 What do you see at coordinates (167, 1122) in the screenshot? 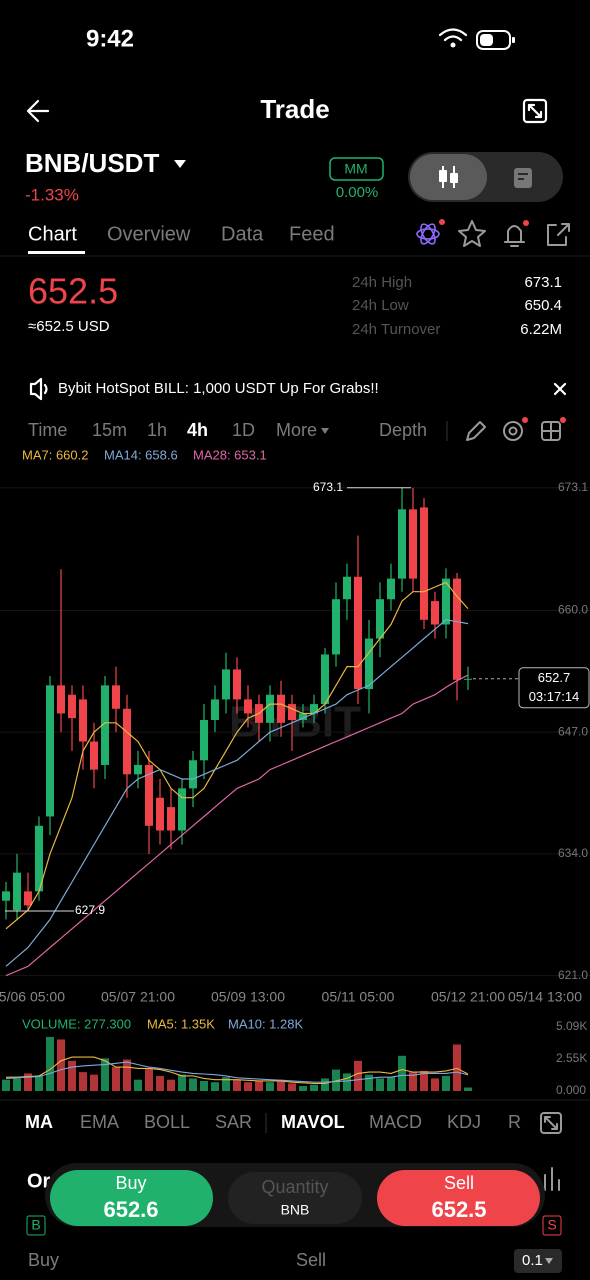
I see `indicator: BOLL` at bounding box center [167, 1122].